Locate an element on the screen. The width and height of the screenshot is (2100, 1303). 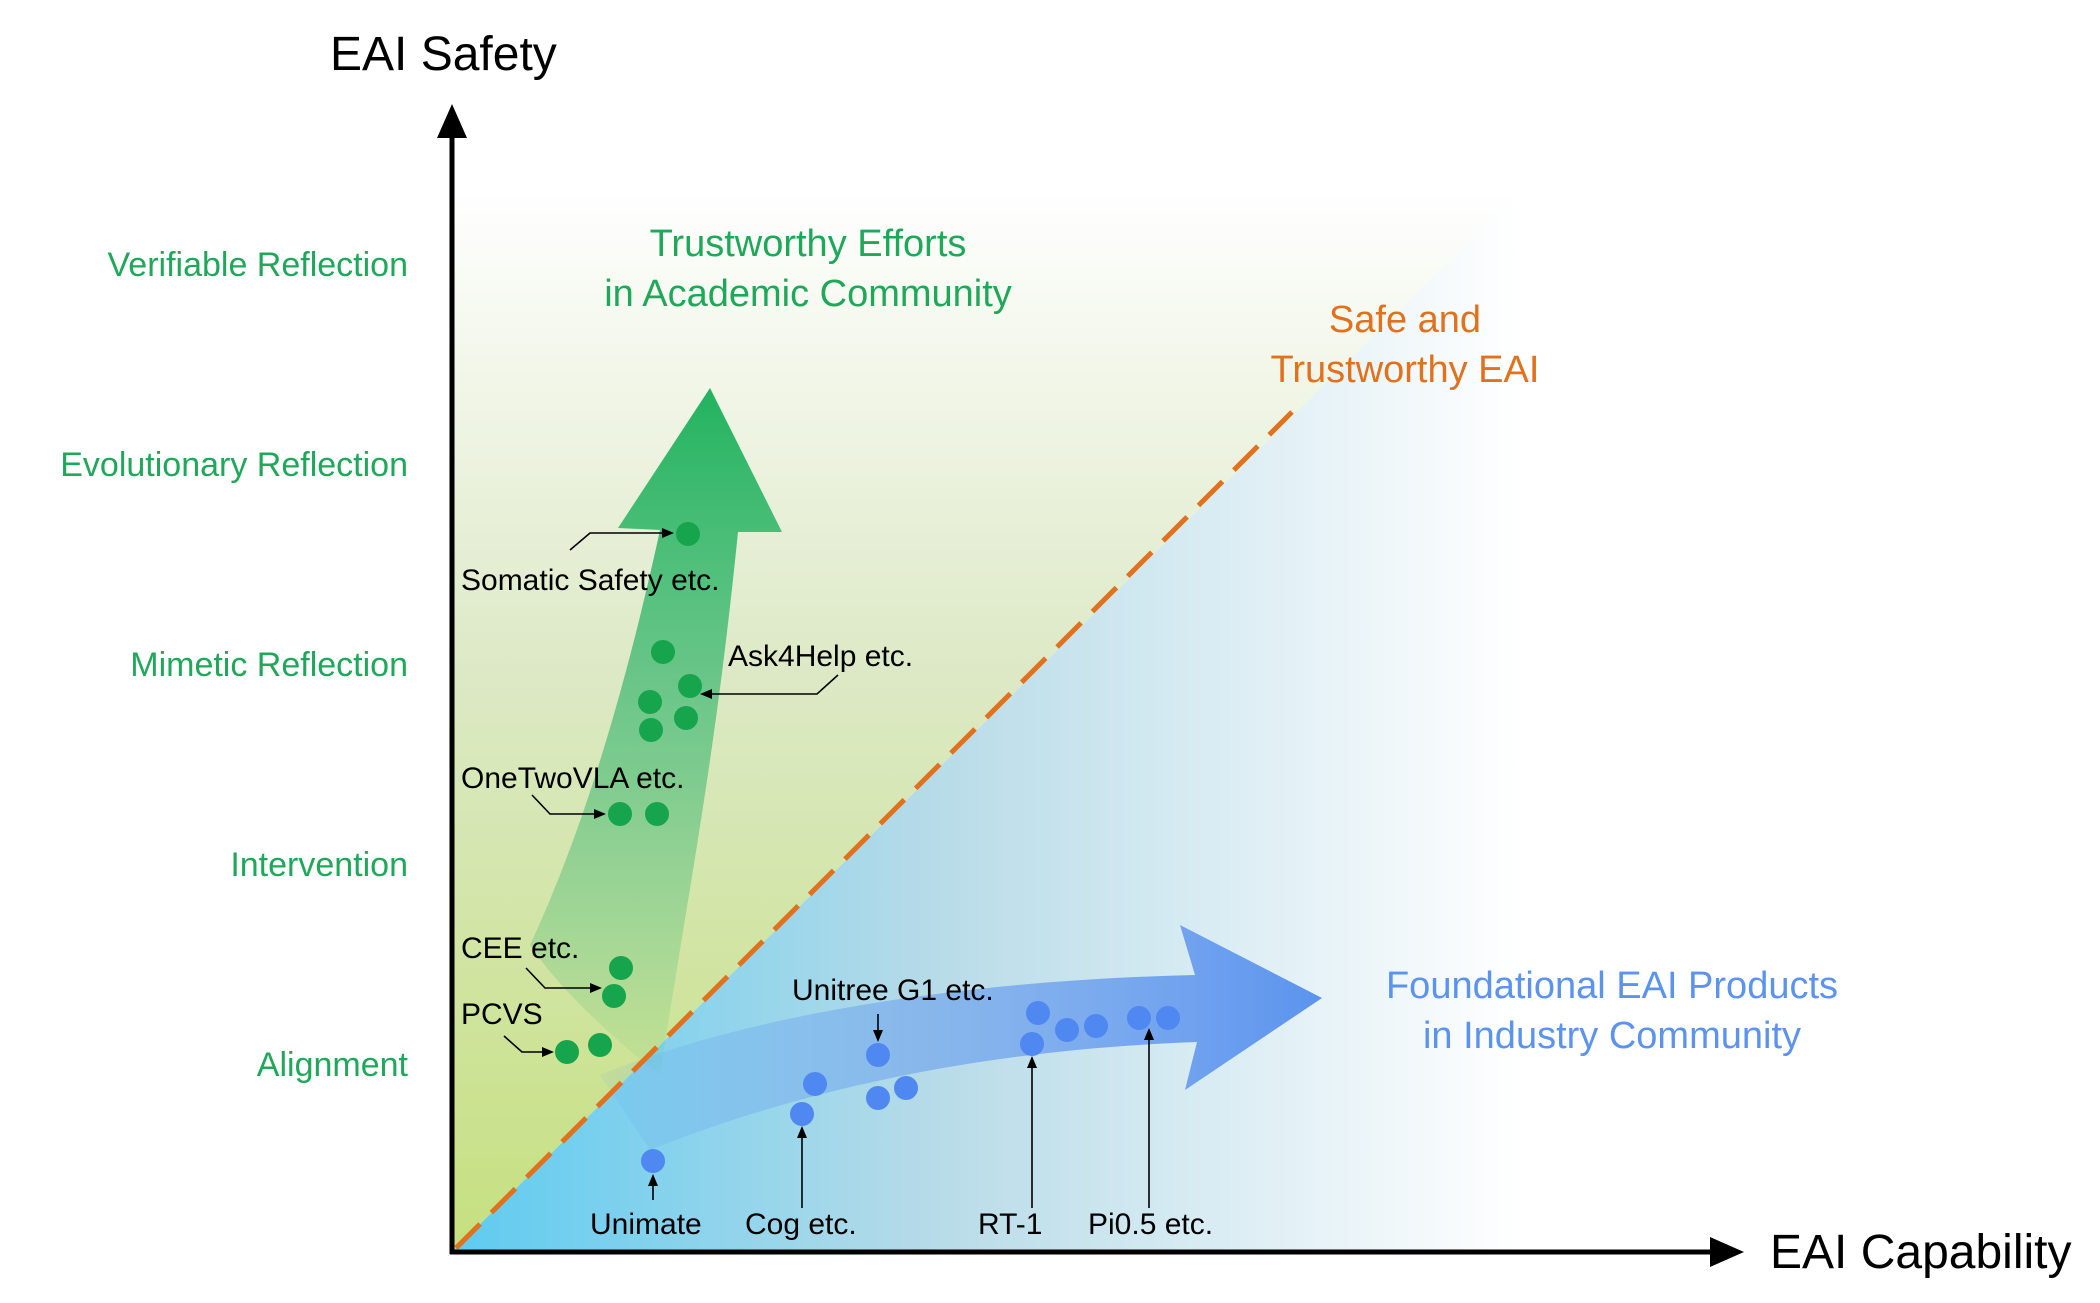
callout-cog: Cog etc. is located at coordinates (801, 1224).